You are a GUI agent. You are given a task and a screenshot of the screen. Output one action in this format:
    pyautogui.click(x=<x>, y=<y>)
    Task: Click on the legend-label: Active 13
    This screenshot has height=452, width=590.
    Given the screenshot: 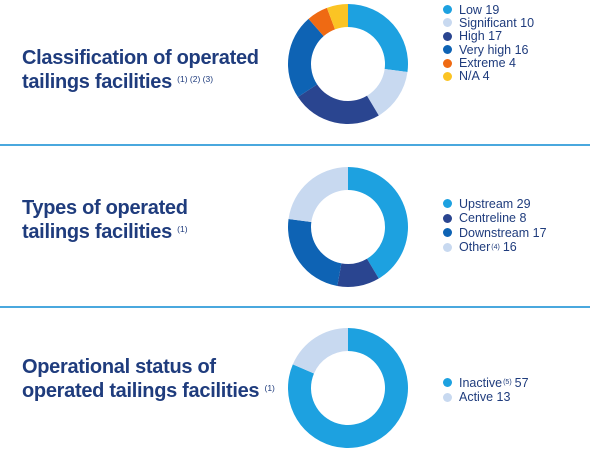 What is the action you would take?
    pyautogui.click(x=485, y=397)
    